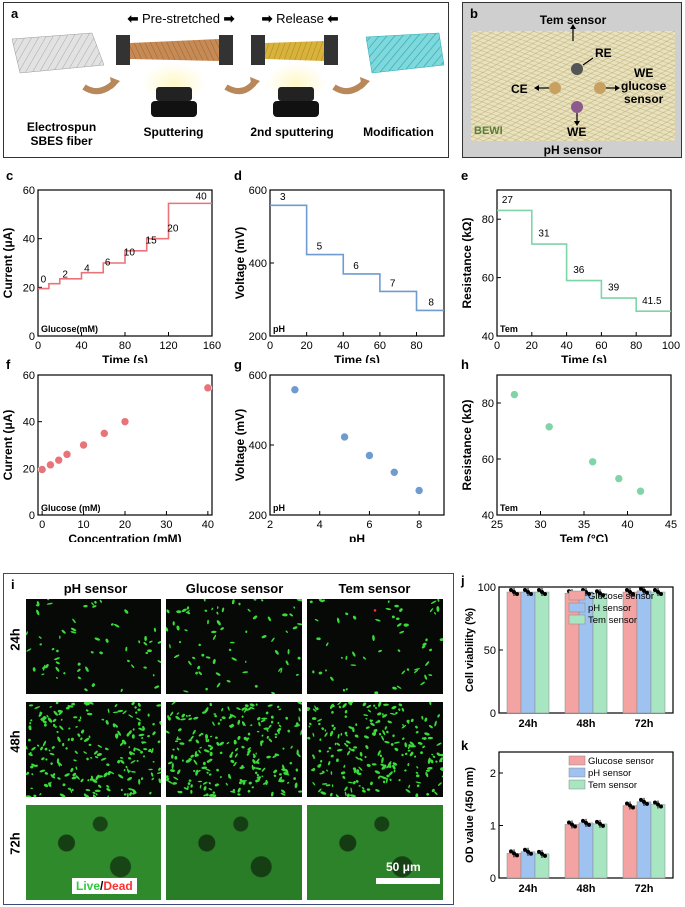  What do you see at coordinates (573, 150) in the screenshot?
I see `ph-sensor-label: pH sensor` at bounding box center [573, 150].